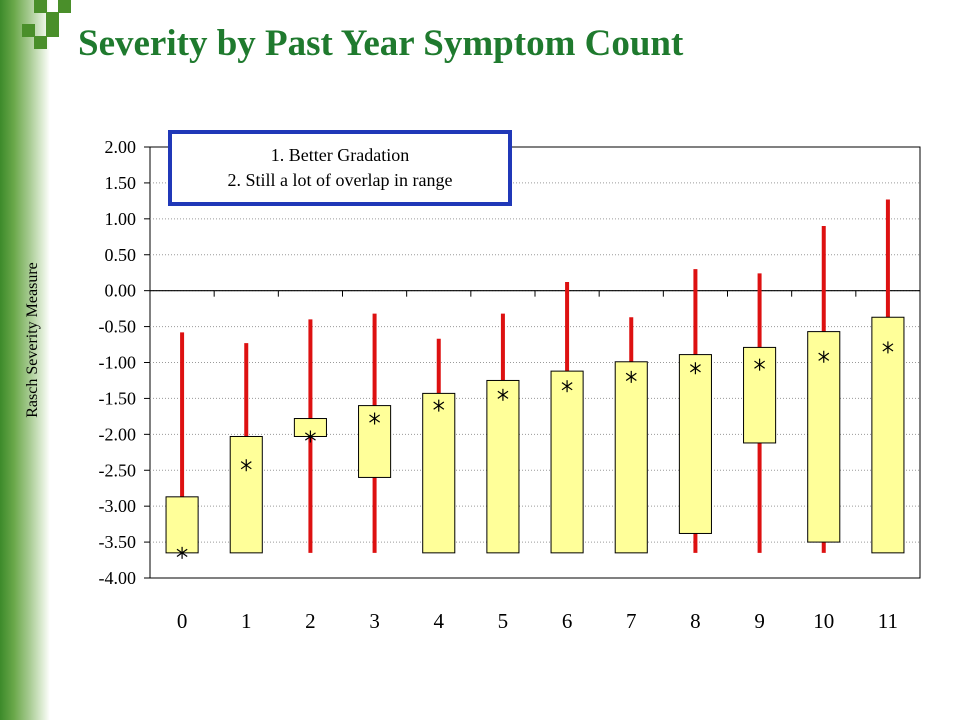 The width and height of the screenshot is (960, 720). I want to click on y-tick-label: 0.50, so click(121, 255).